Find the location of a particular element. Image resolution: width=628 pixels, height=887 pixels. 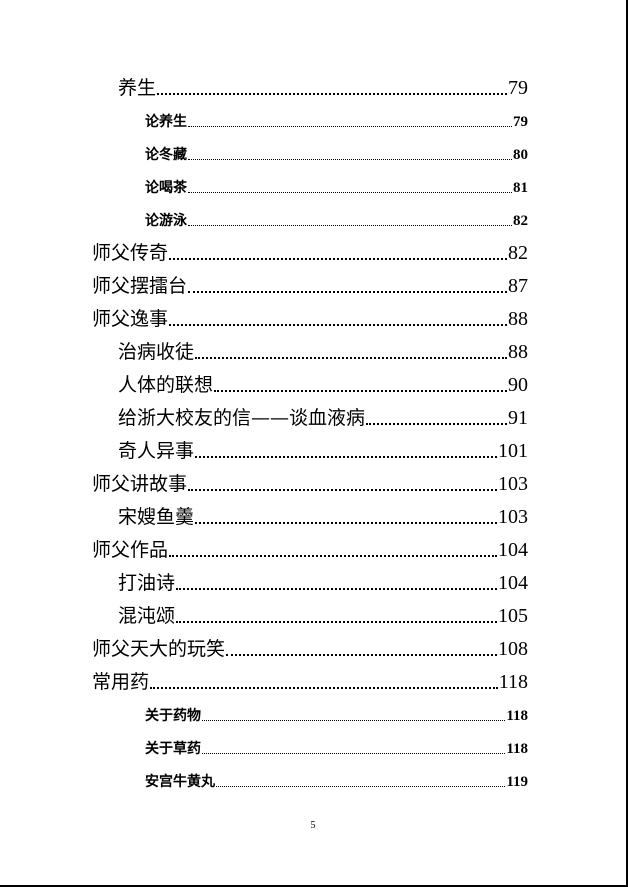

toc-entry: 治病收徒 88 is located at coordinates (323, 352).